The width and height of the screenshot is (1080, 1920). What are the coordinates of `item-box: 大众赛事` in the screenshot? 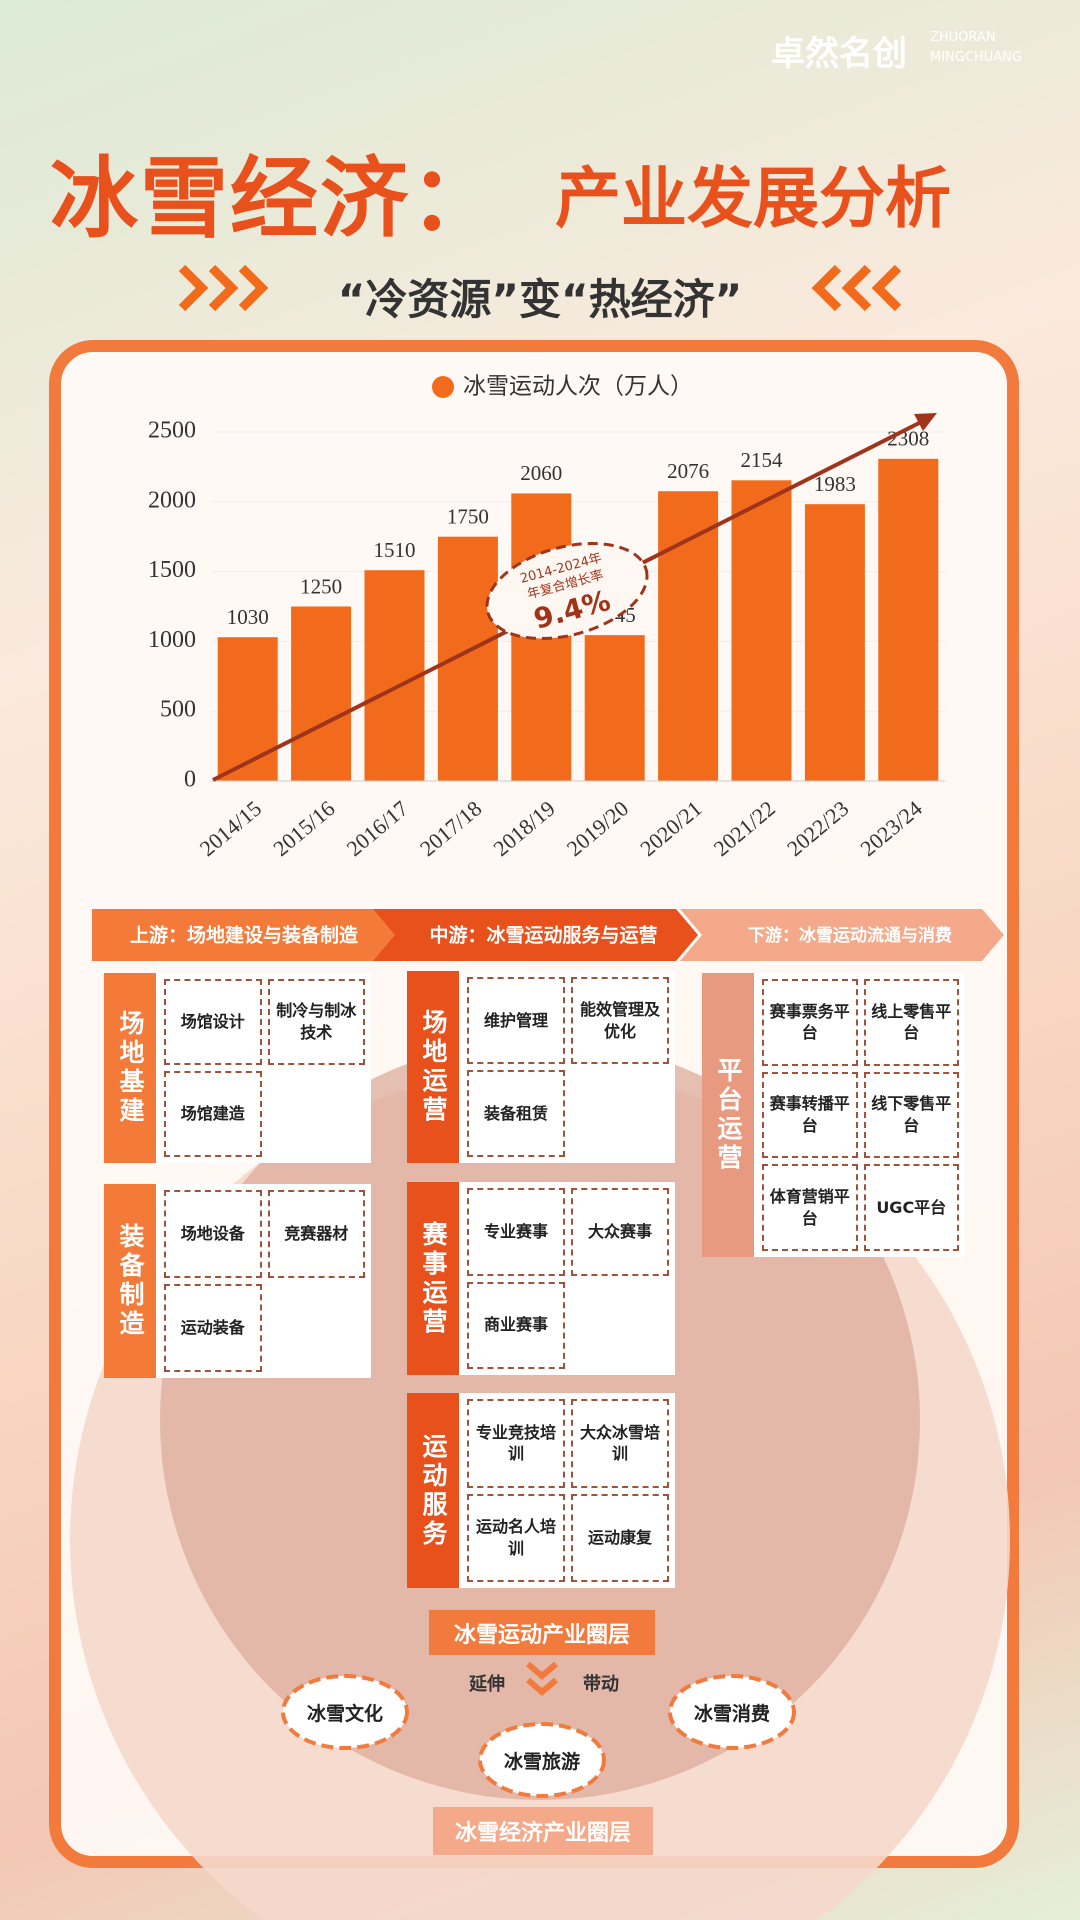 It's located at (620, 1232).